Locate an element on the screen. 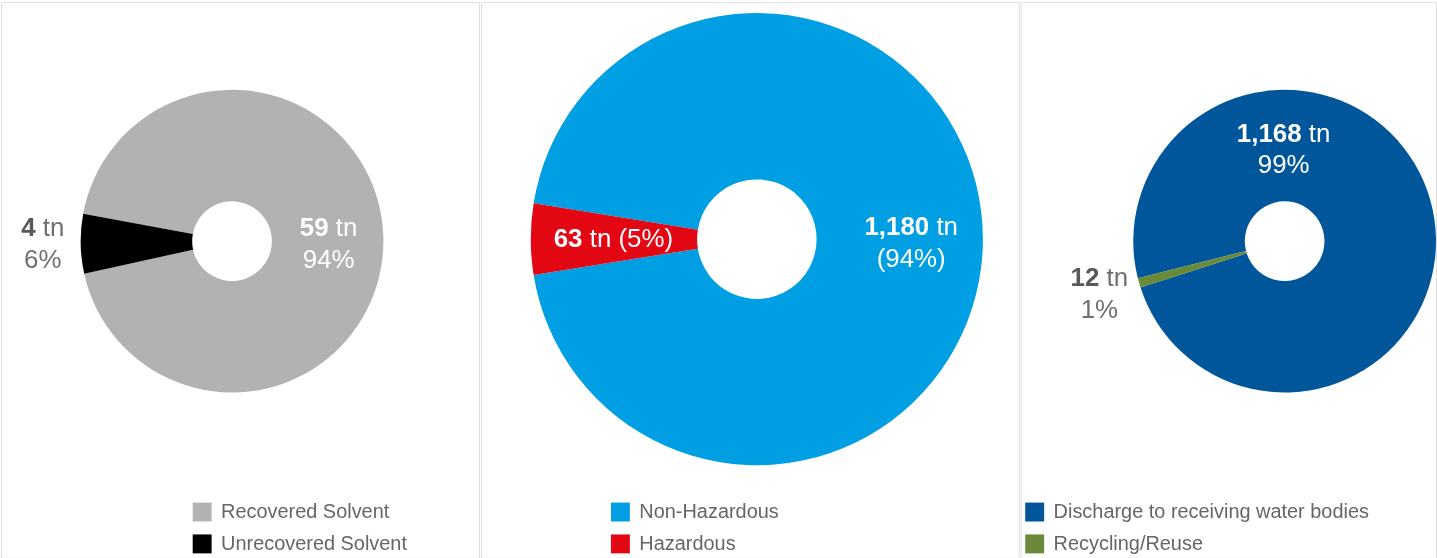 This screenshot has height=558, width=1437. data-label: 12 tn 1% is located at coordinates (1099, 292).